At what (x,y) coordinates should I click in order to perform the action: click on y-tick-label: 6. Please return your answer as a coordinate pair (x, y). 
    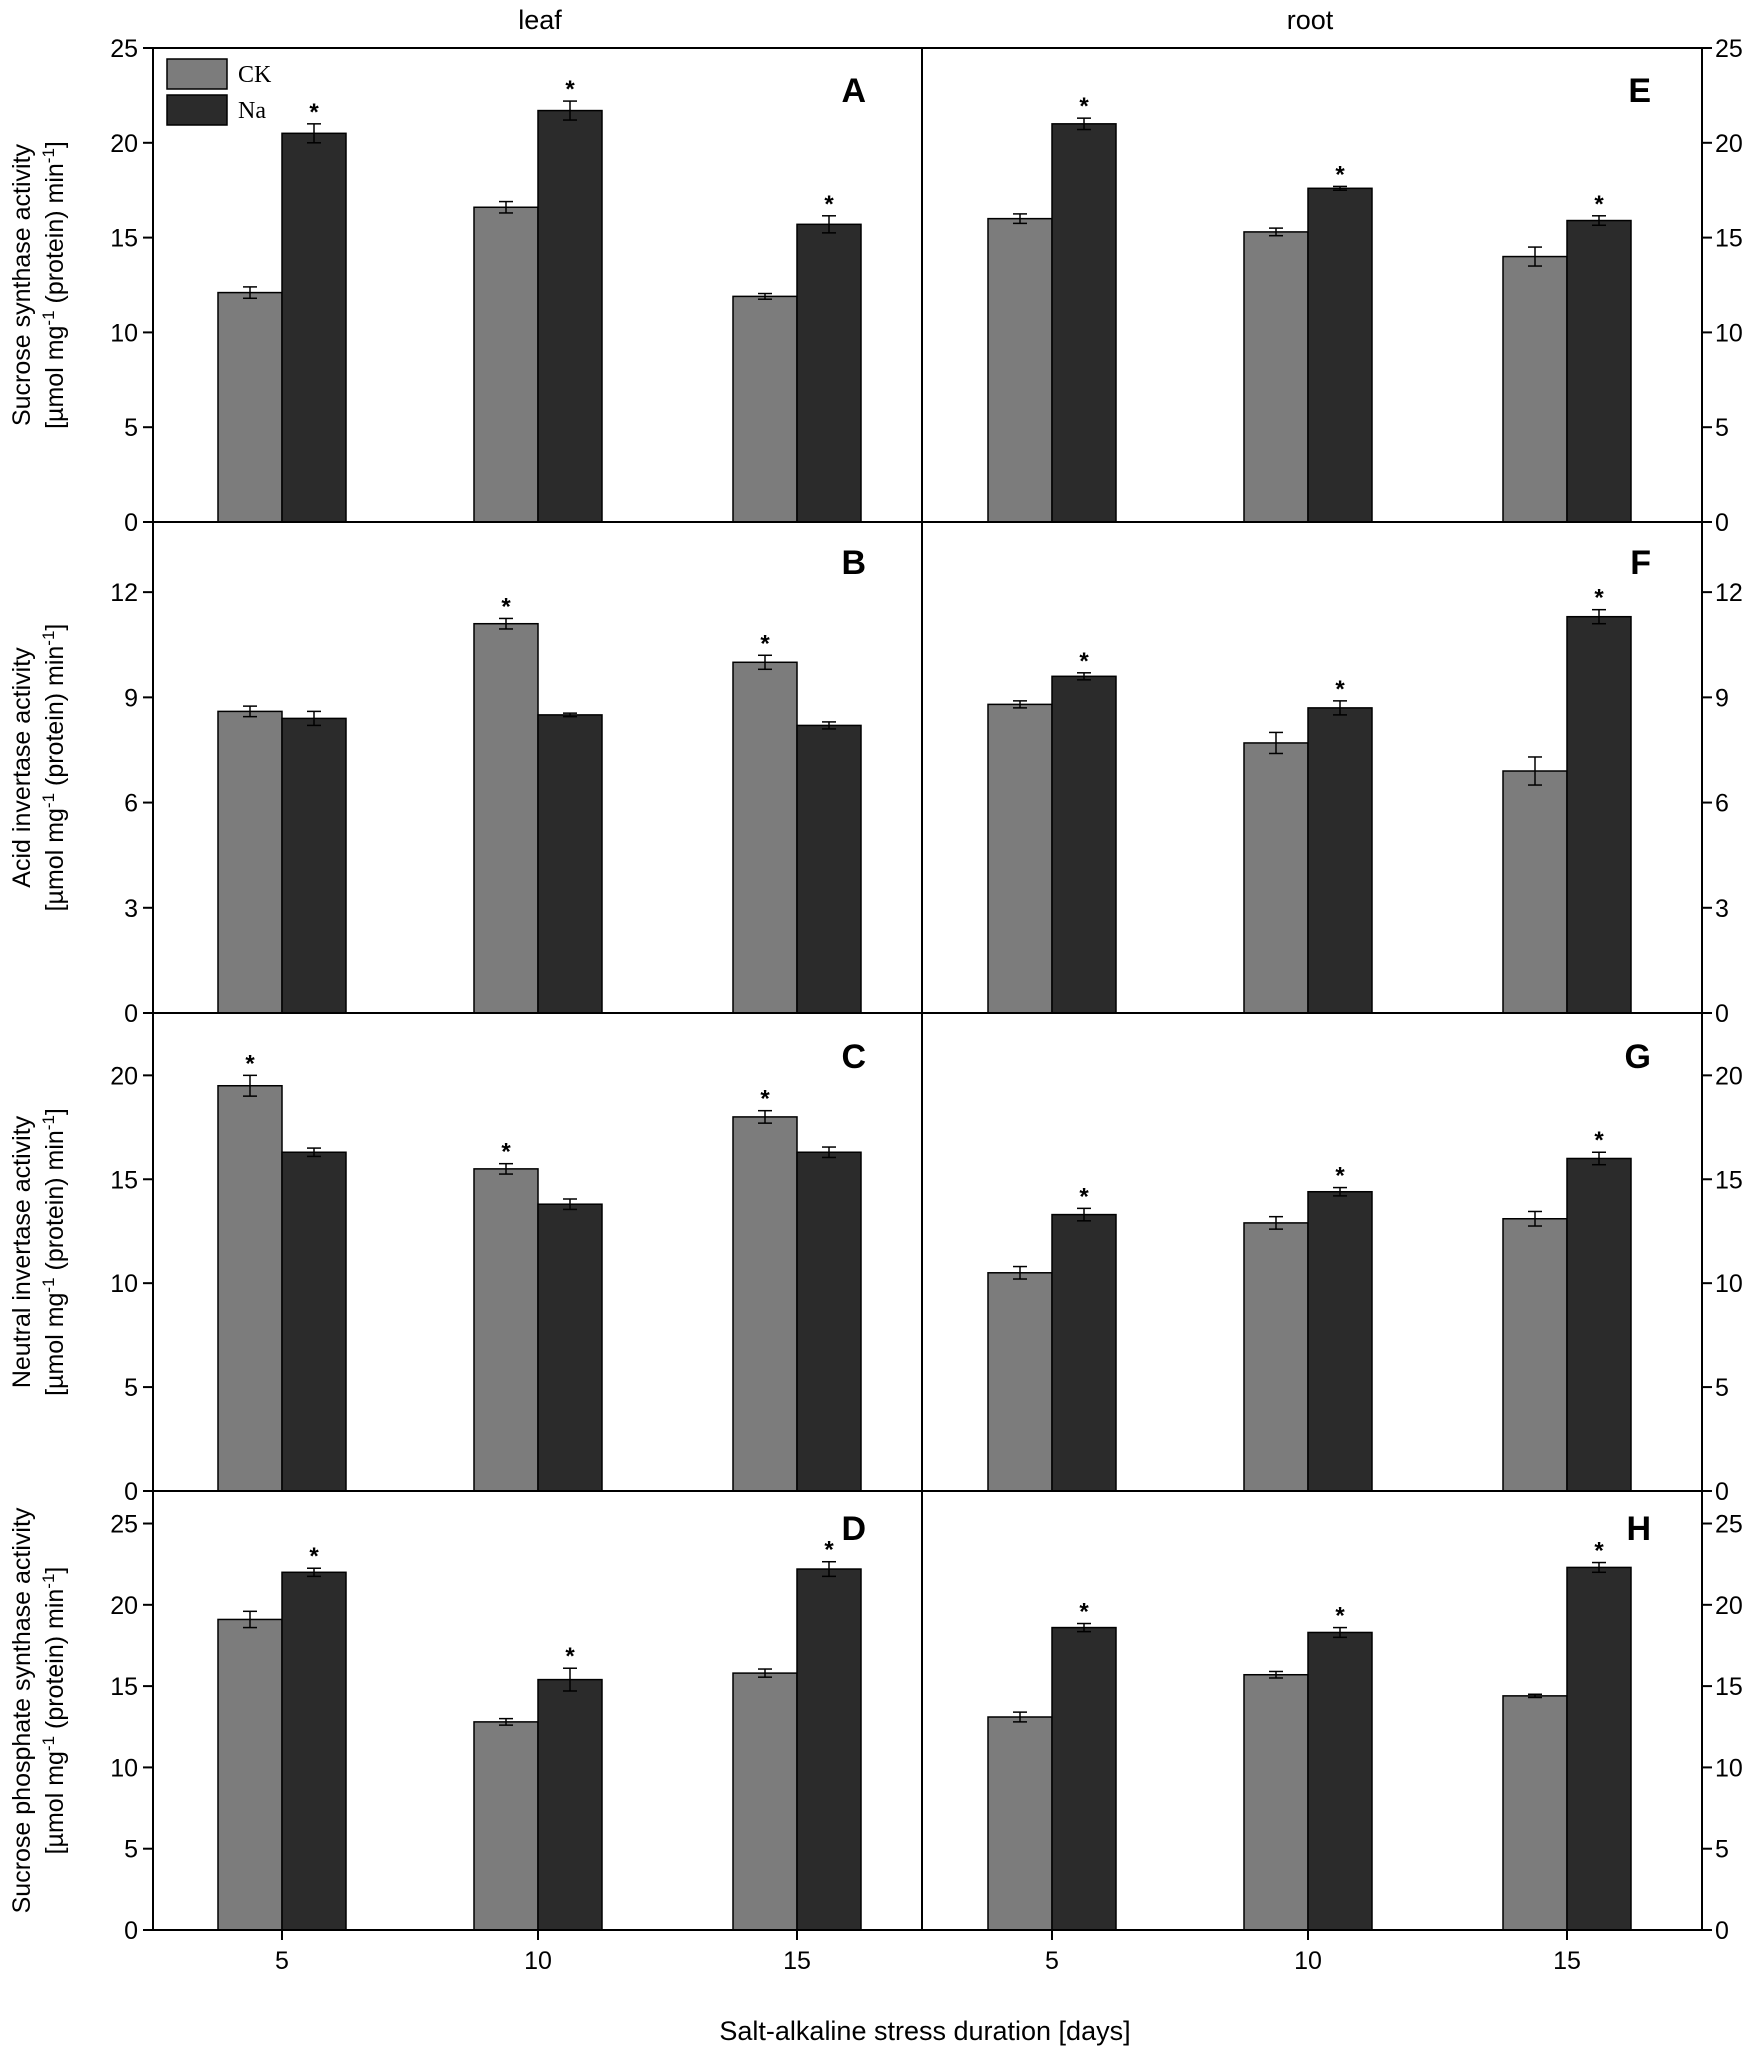
    Looking at the image, I should click on (1722, 804).